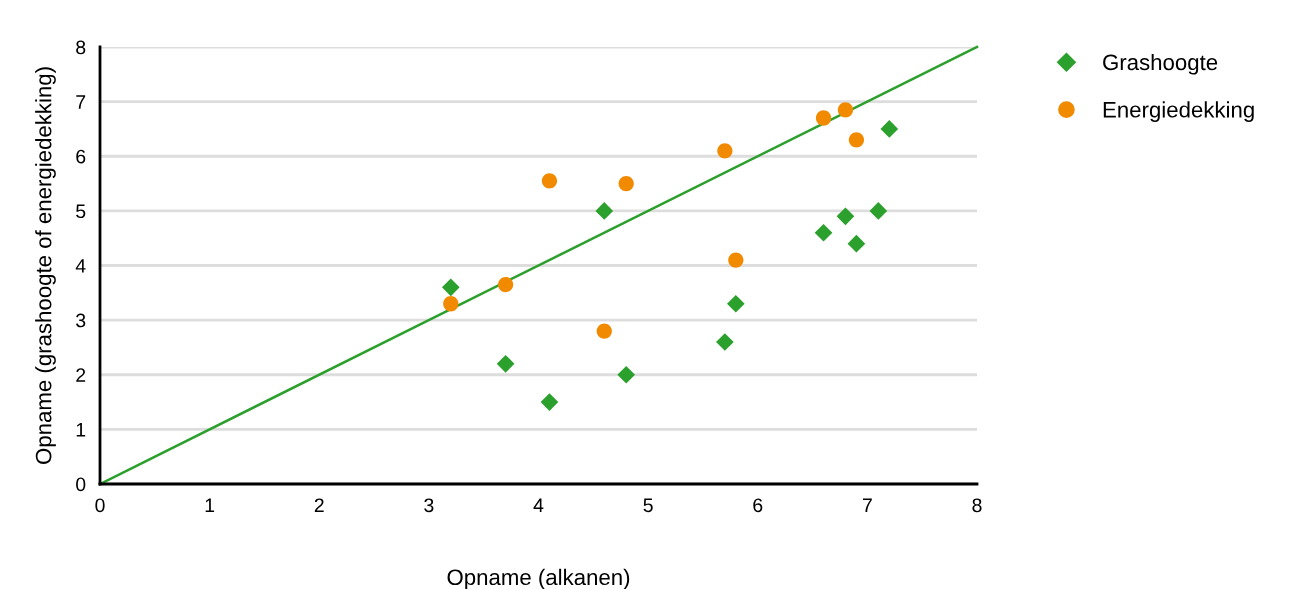 The width and height of the screenshot is (1305, 589). I want to click on x-tick-label: 3, so click(429, 505).